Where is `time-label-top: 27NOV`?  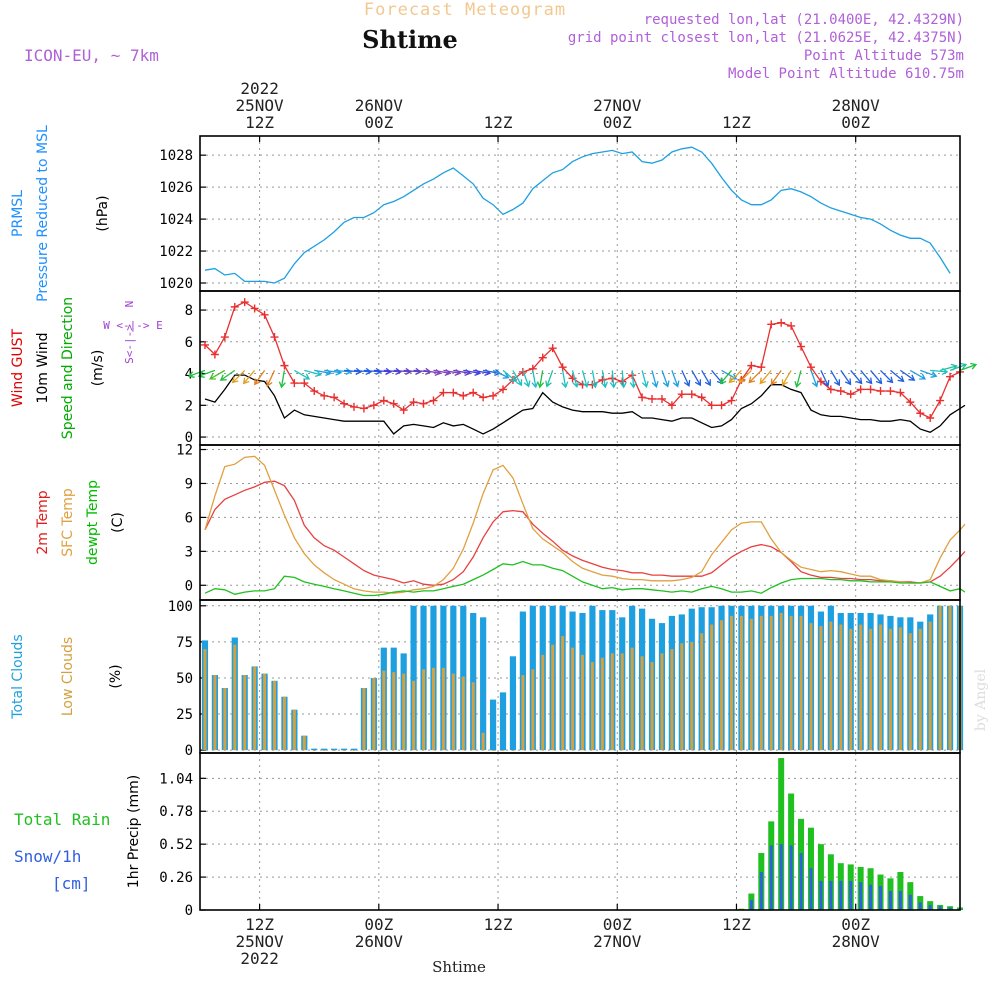 time-label-top: 27NOV is located at coordinates (617, 105).